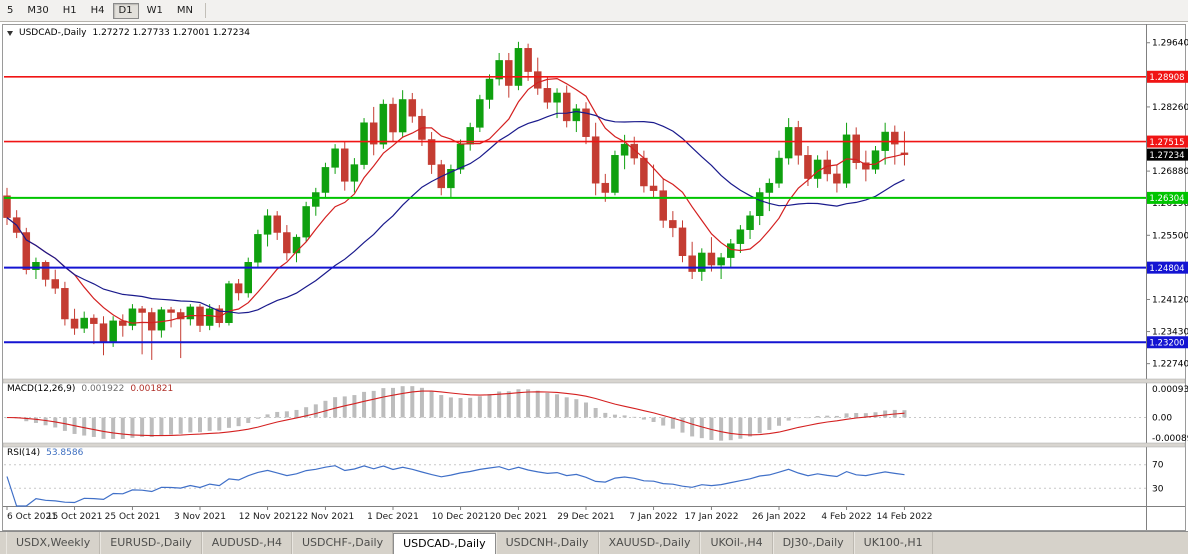  What do you see at coordinates (24, 453) in the screenshot?
I see `rsi-label: RSI(14)` at bounding box center [24, 453].